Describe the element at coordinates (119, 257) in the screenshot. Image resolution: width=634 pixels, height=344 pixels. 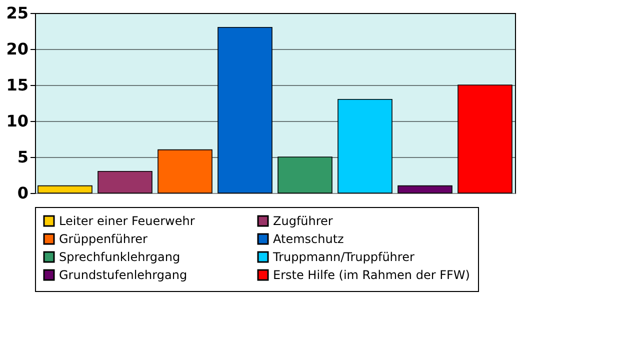
I see `legend-label: Sprechfunklehrgang` at that location.